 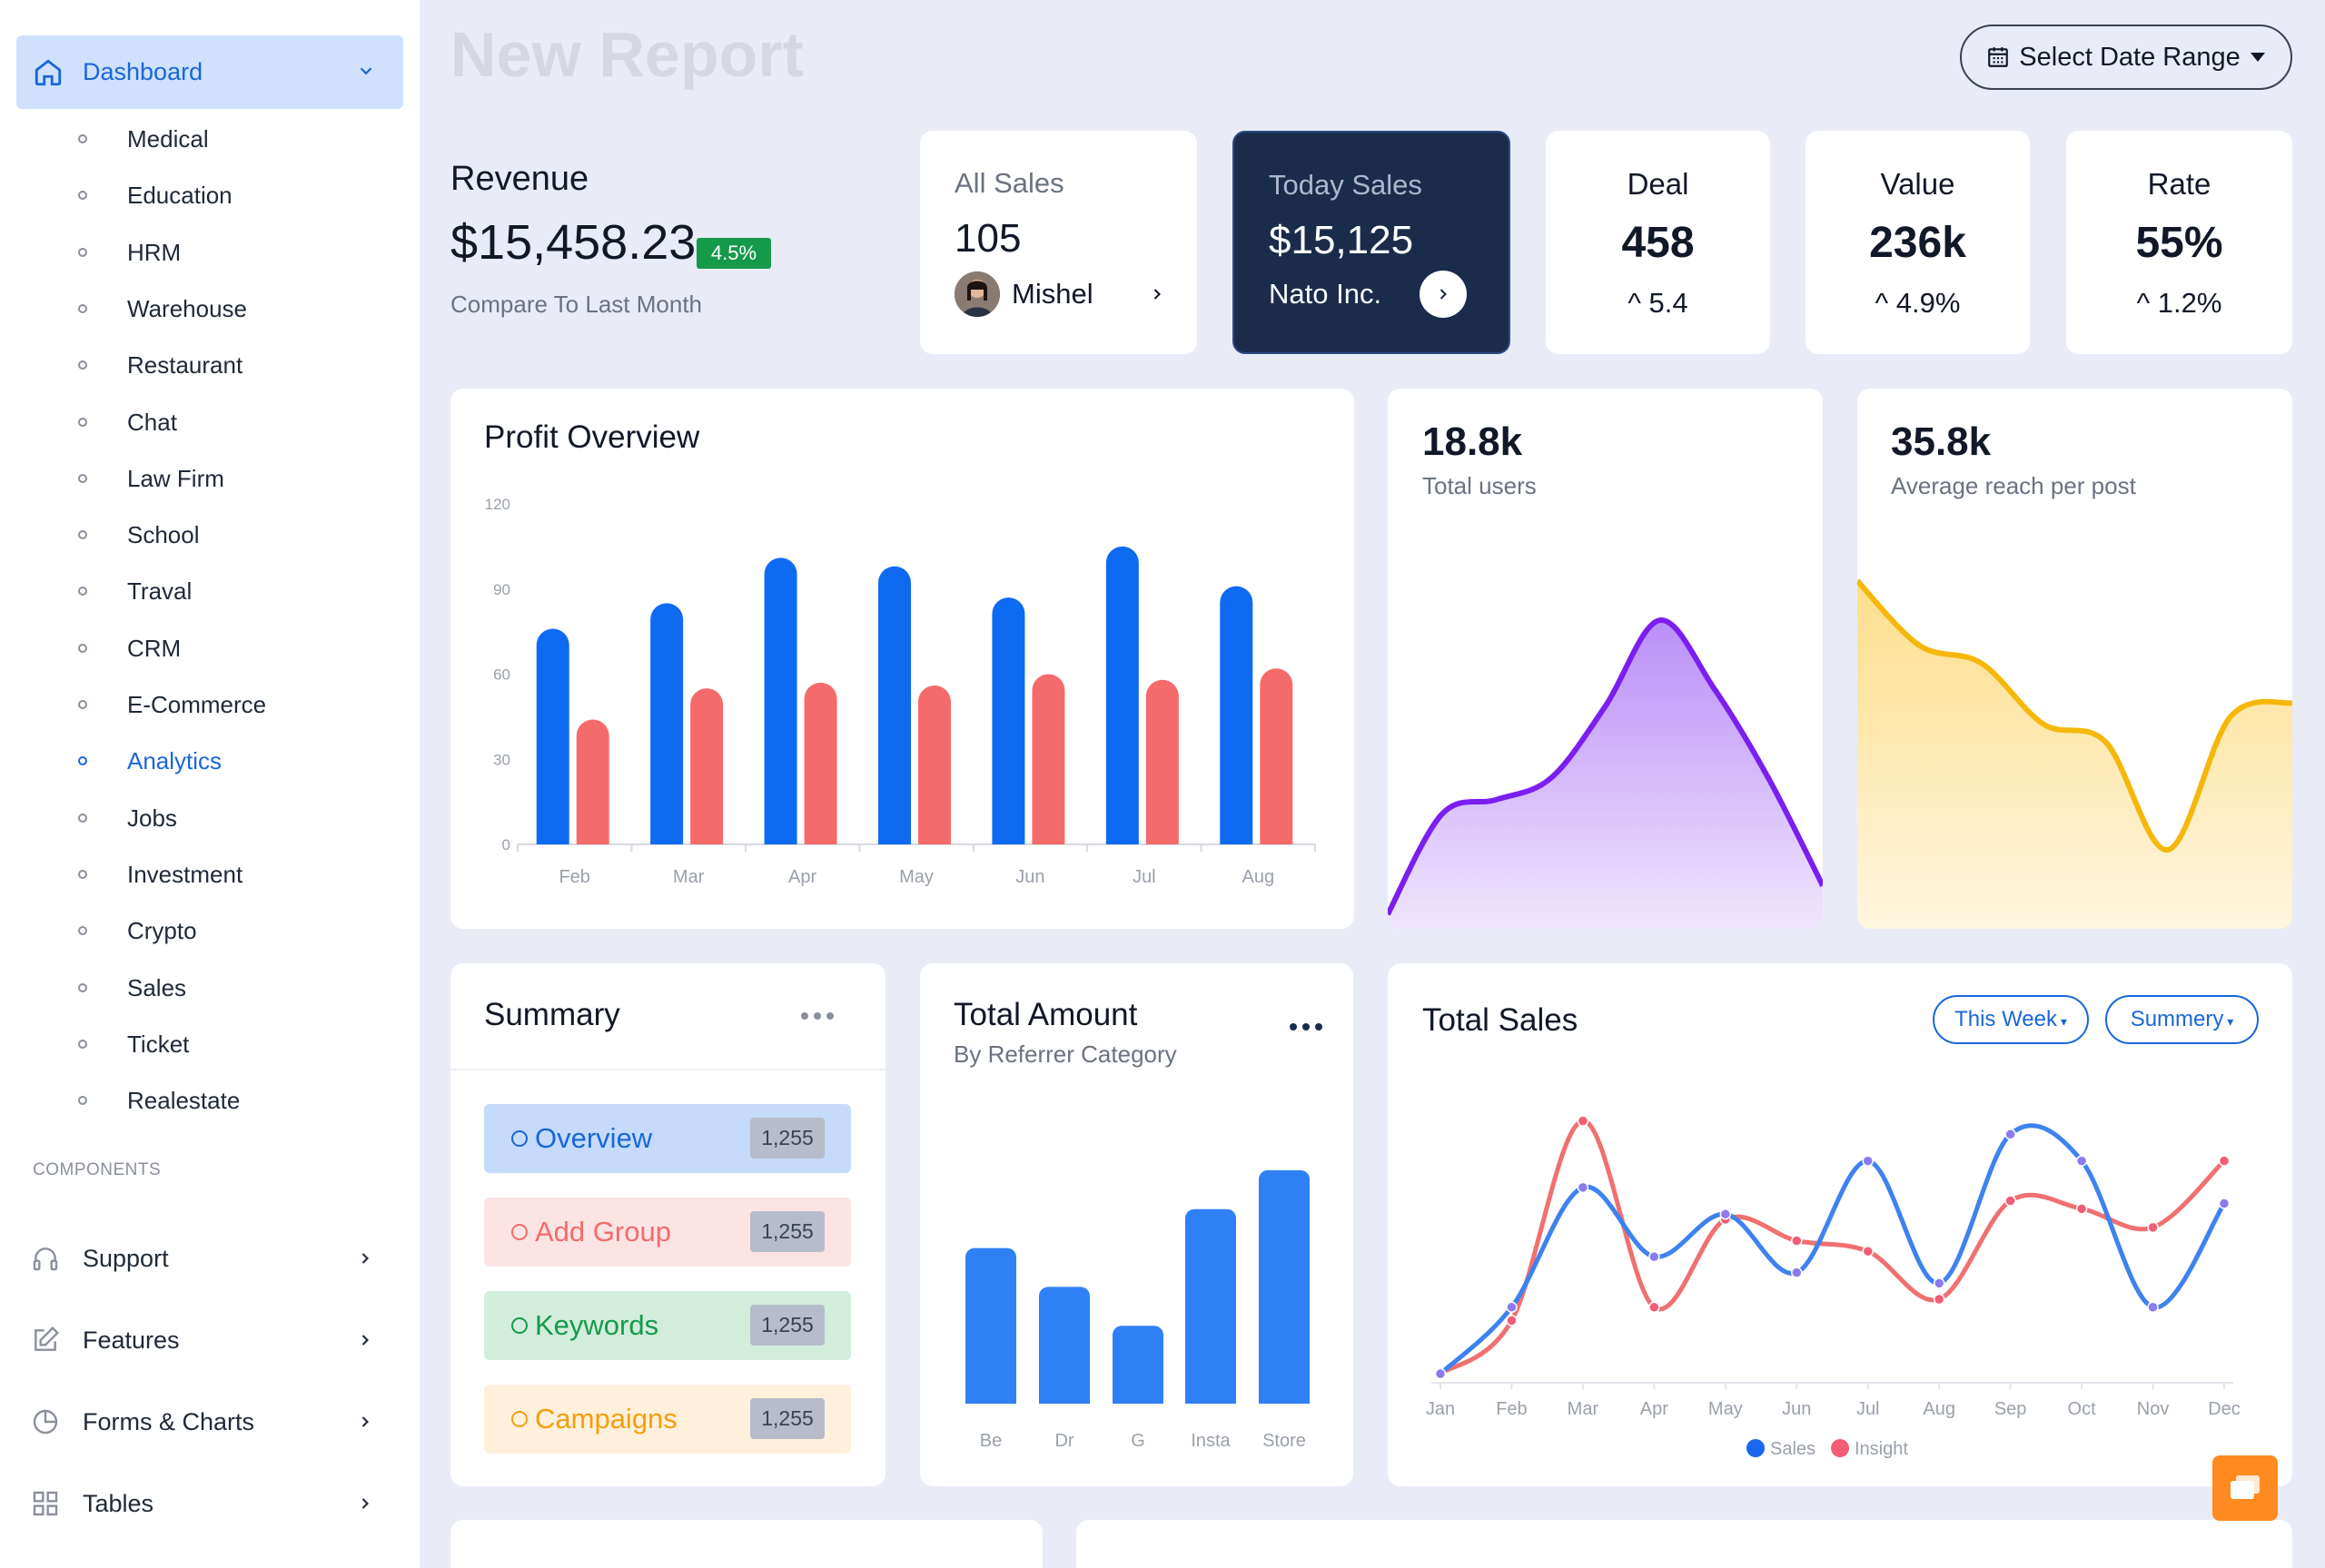 What do you see at coordinates (179, 196) in the screenshot?
I see `sidebar-item-label: Education` at bounding box center [179, 196].